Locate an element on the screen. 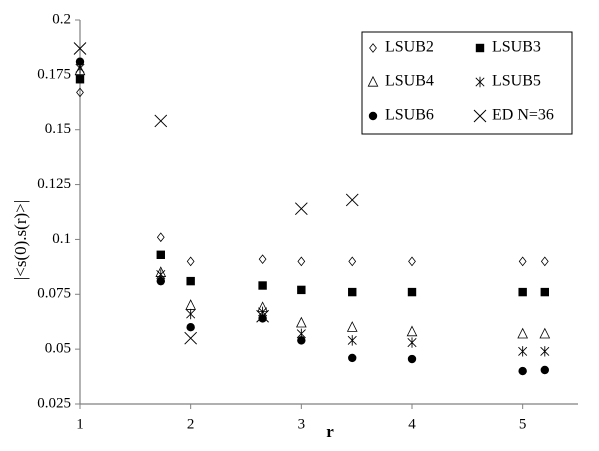 This screenshot has width=599, height=451. legend-label: LSUB3 is located at coordinates (516, 47).